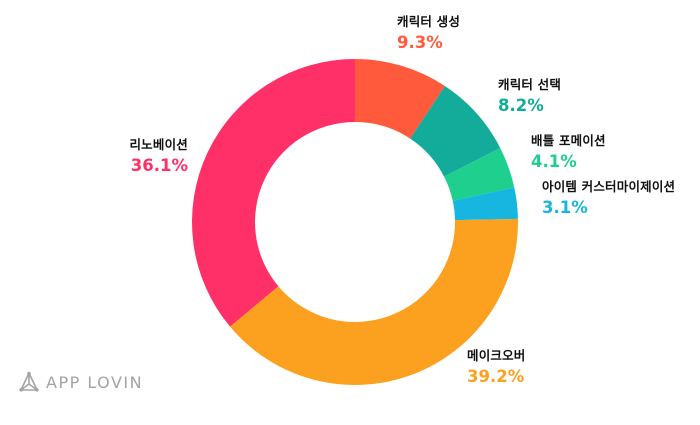 The image size is (700, 425). I want to click on applovin-logo: APP LOVIN, so click(80, 382).